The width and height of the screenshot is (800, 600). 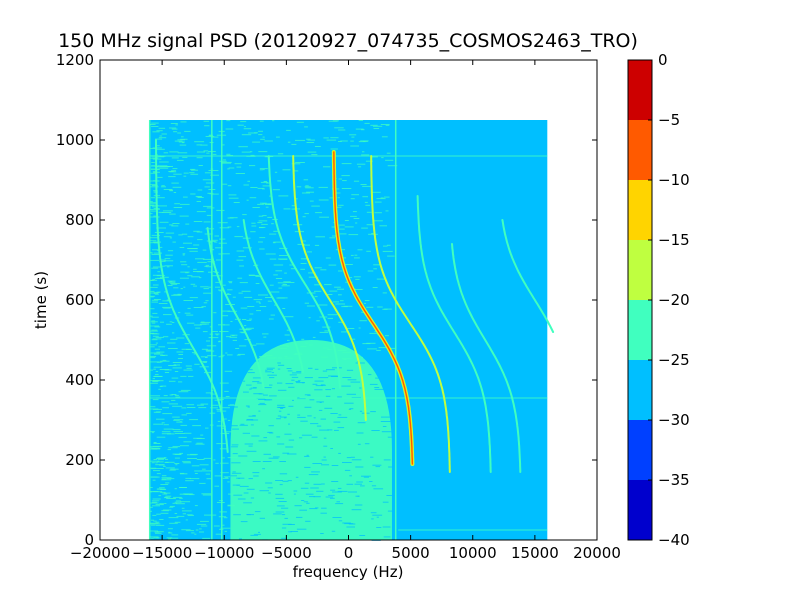 I want to click on x-tick-label: 15000, so click(x=535, y=553).